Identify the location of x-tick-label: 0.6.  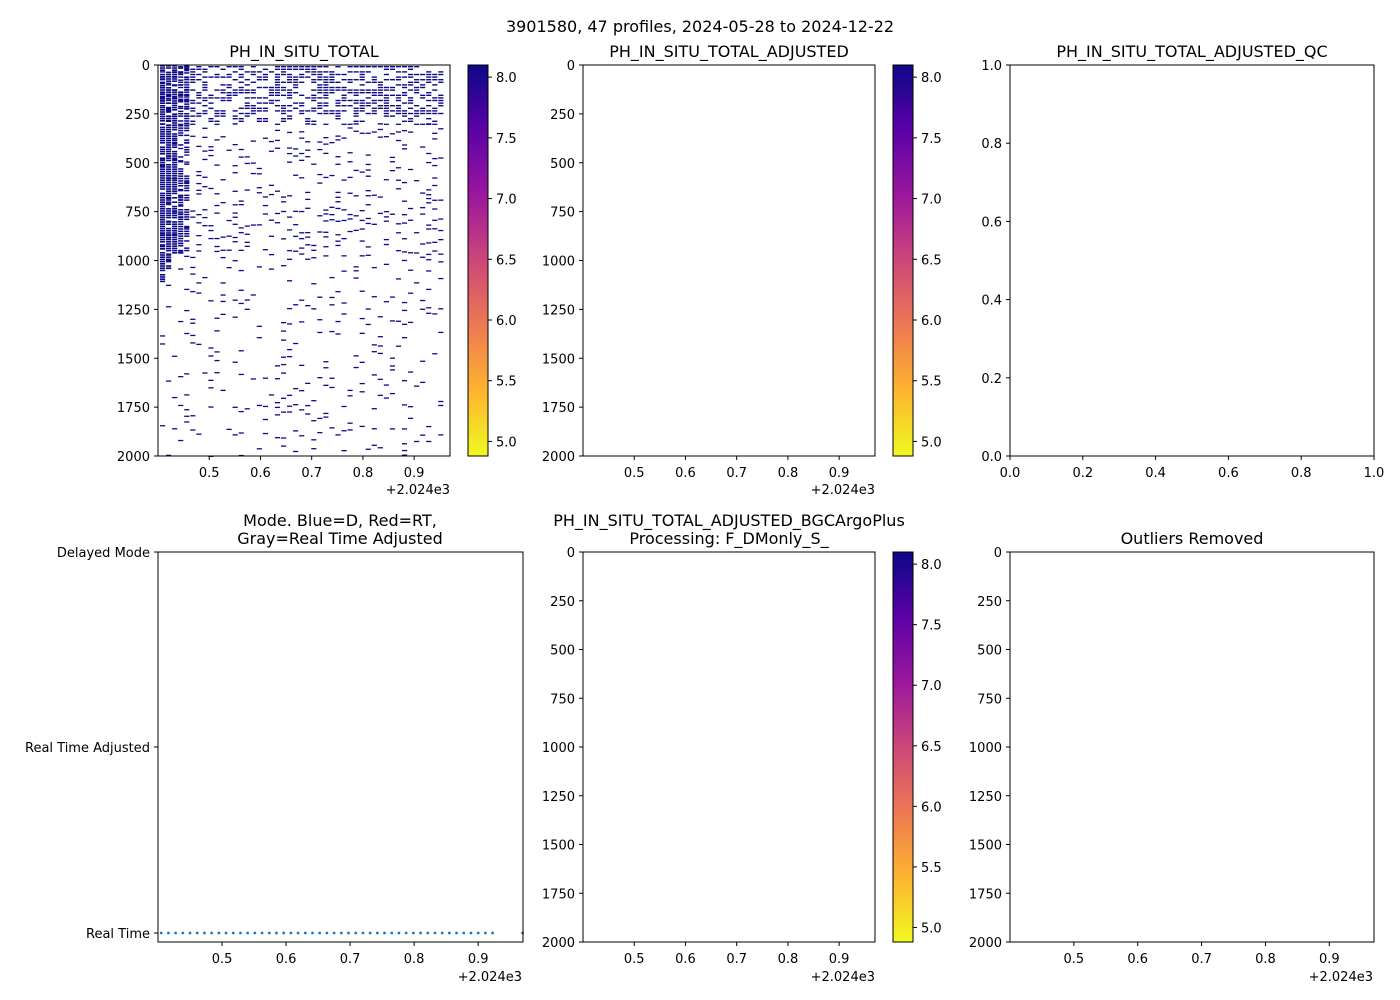
(286, 959).